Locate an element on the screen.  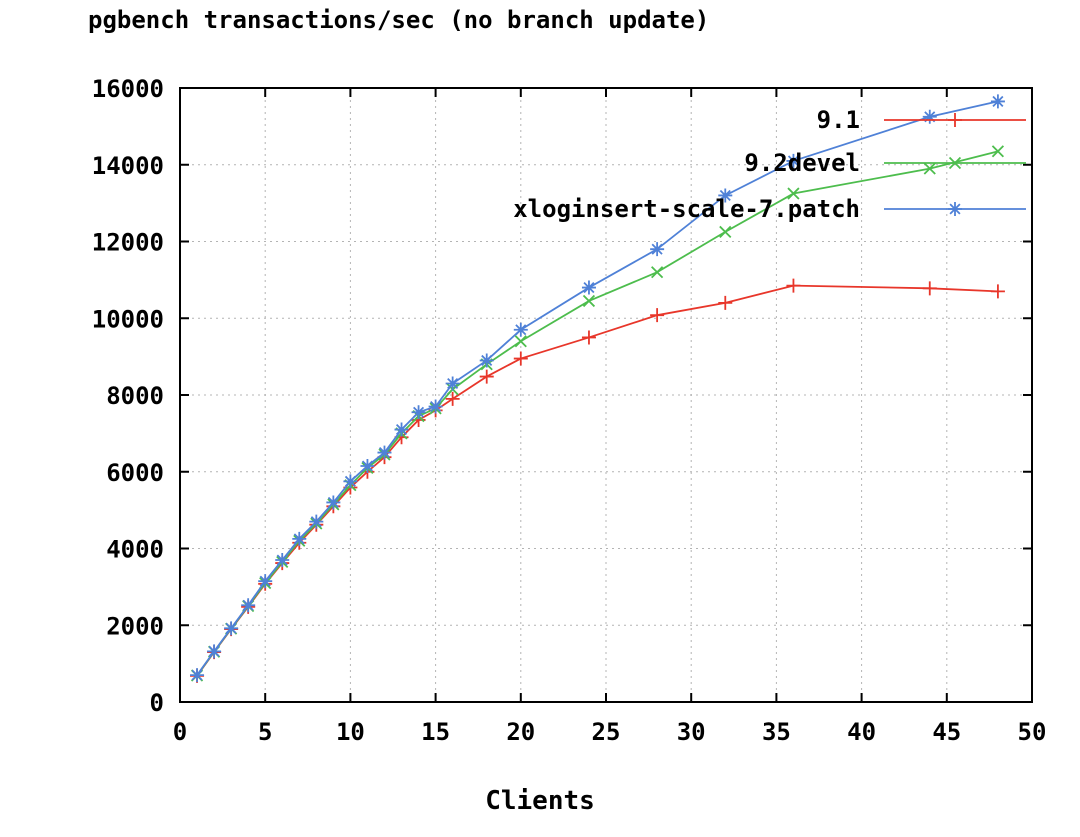
x-tick-label: 10 is located at coordinates (350, 732).